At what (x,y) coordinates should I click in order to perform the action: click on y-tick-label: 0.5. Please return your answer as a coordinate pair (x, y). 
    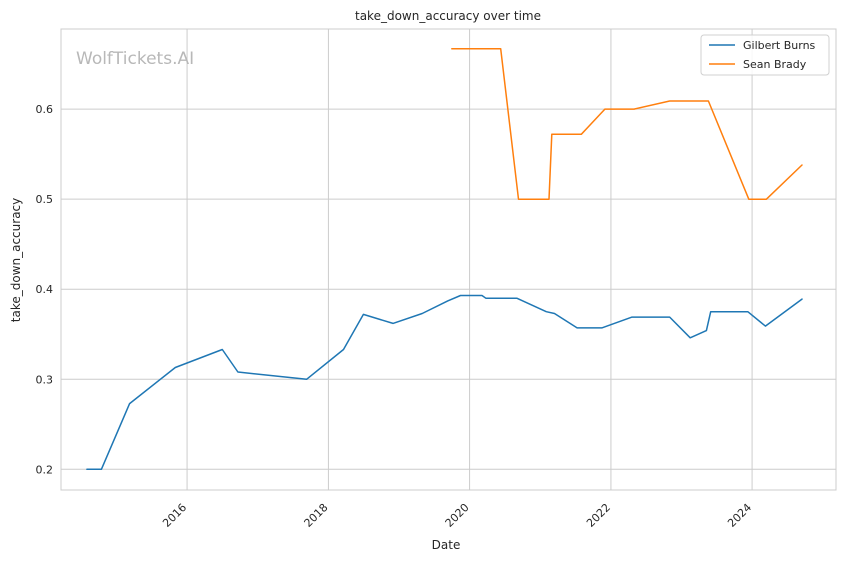
    Looking at the image, I should click on (45, 199).